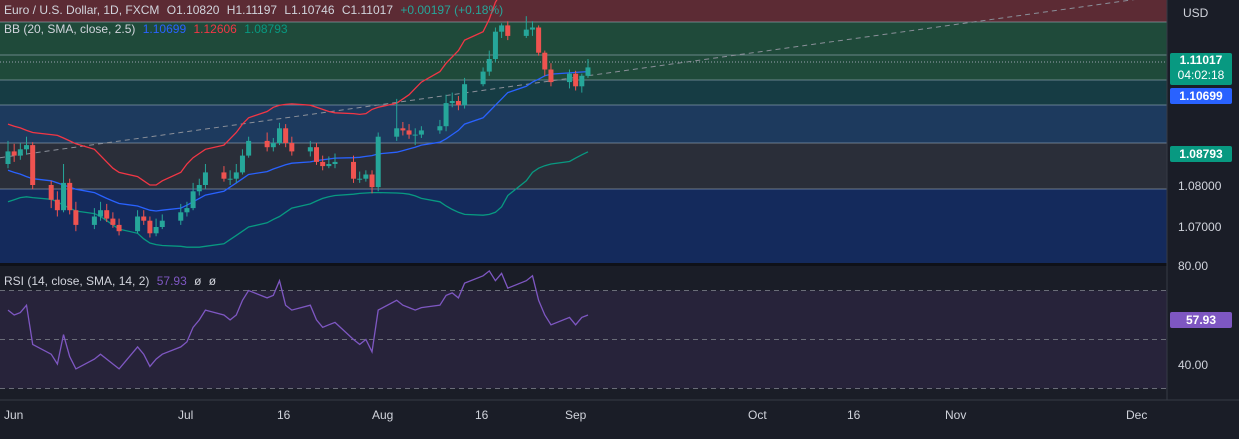 This screenshot has height=439, width=1239. I want to click on countdown-value: 04:02:18, so click(1201, 75).